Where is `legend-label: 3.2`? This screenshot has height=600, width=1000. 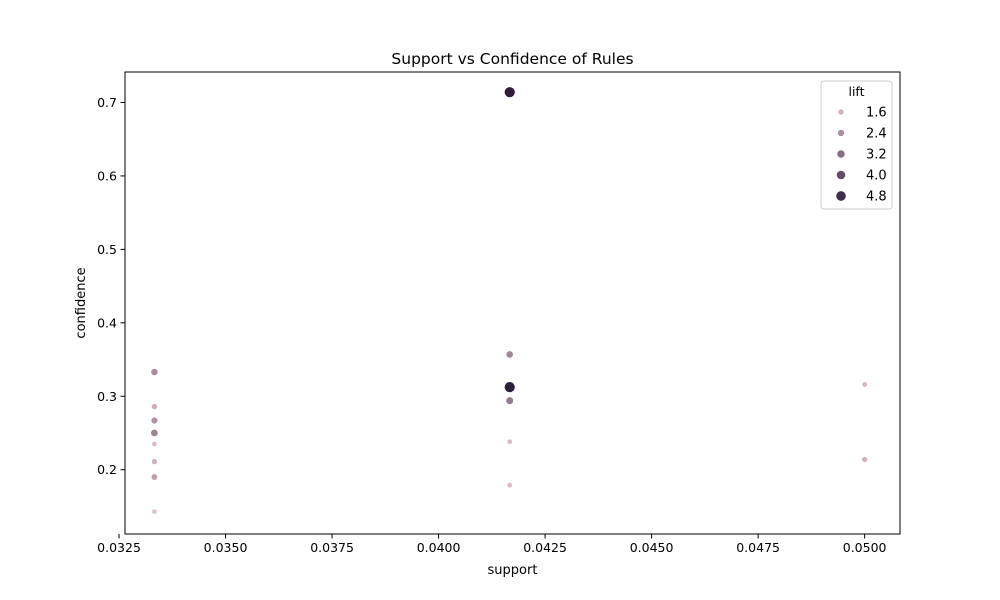
legend-label: 3.2 is located at coordinates (876, 155).